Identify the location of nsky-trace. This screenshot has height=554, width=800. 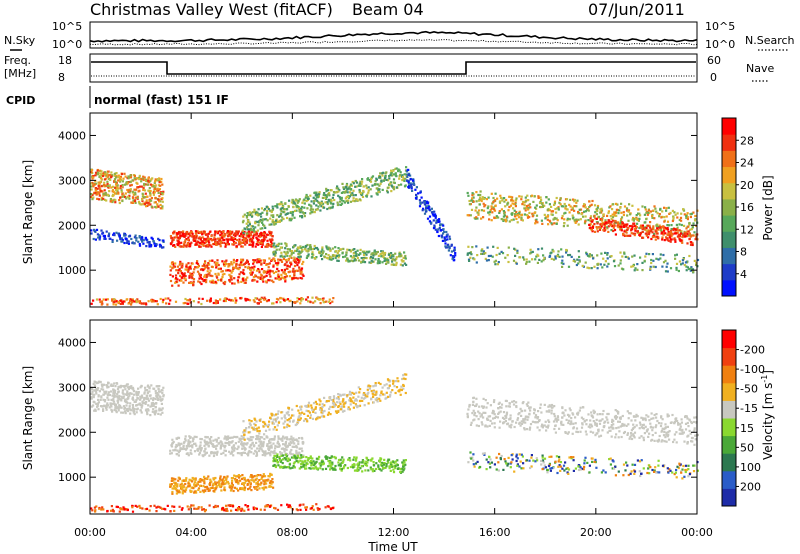
(393, 36).